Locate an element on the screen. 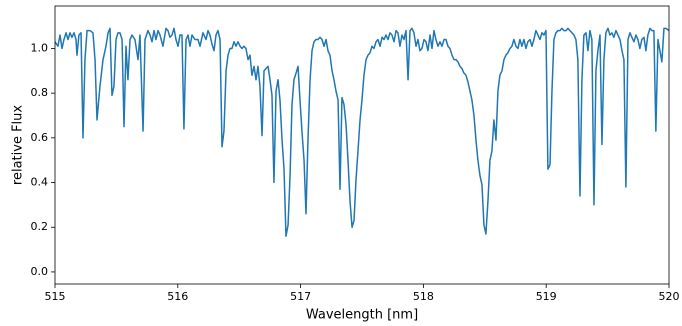  y-axis-label: relative Flux is located at coordinates (18, 145).